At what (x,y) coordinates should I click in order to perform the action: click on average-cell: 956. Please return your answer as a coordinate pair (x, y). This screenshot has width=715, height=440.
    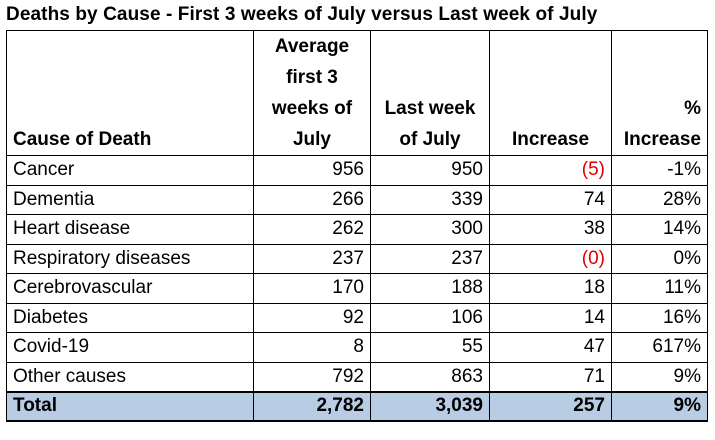
    Looking at the image, I should click on (312, 170).